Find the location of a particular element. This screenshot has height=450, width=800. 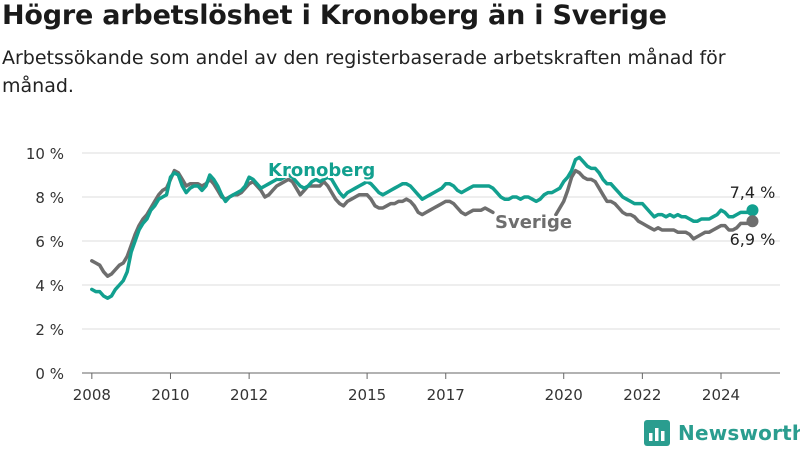

bar-chart-logo-icon is located at coordinates (657, 433).